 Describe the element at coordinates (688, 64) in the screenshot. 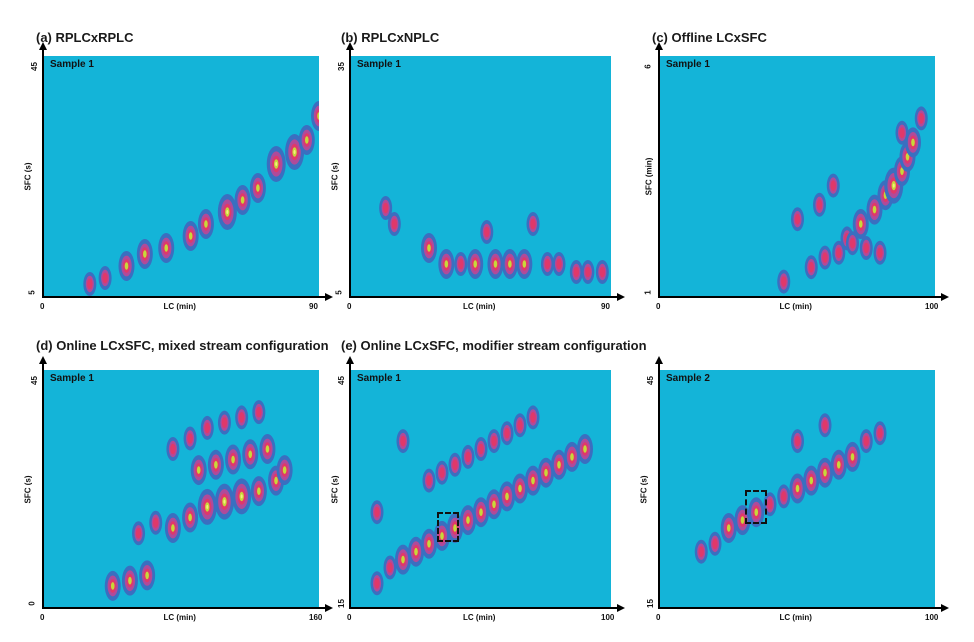

I see `sample-label: Sample 1` at that location.